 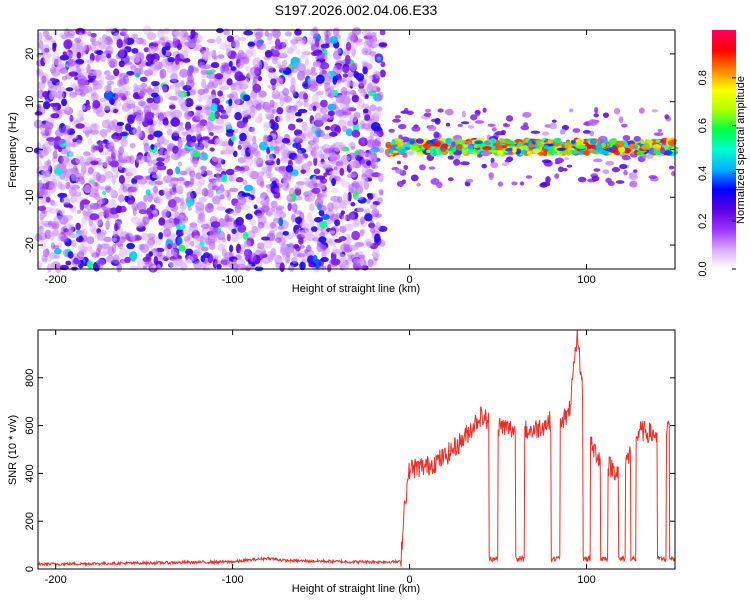 I want to click on y-tick-label: -10, so click(x=30, y=197).